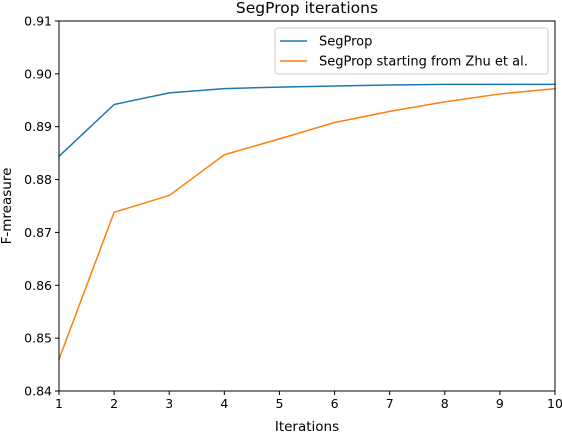  Describe the element at coordinates (445, 403) in the screenshot. I see `x-tick-label: 8` at that location.